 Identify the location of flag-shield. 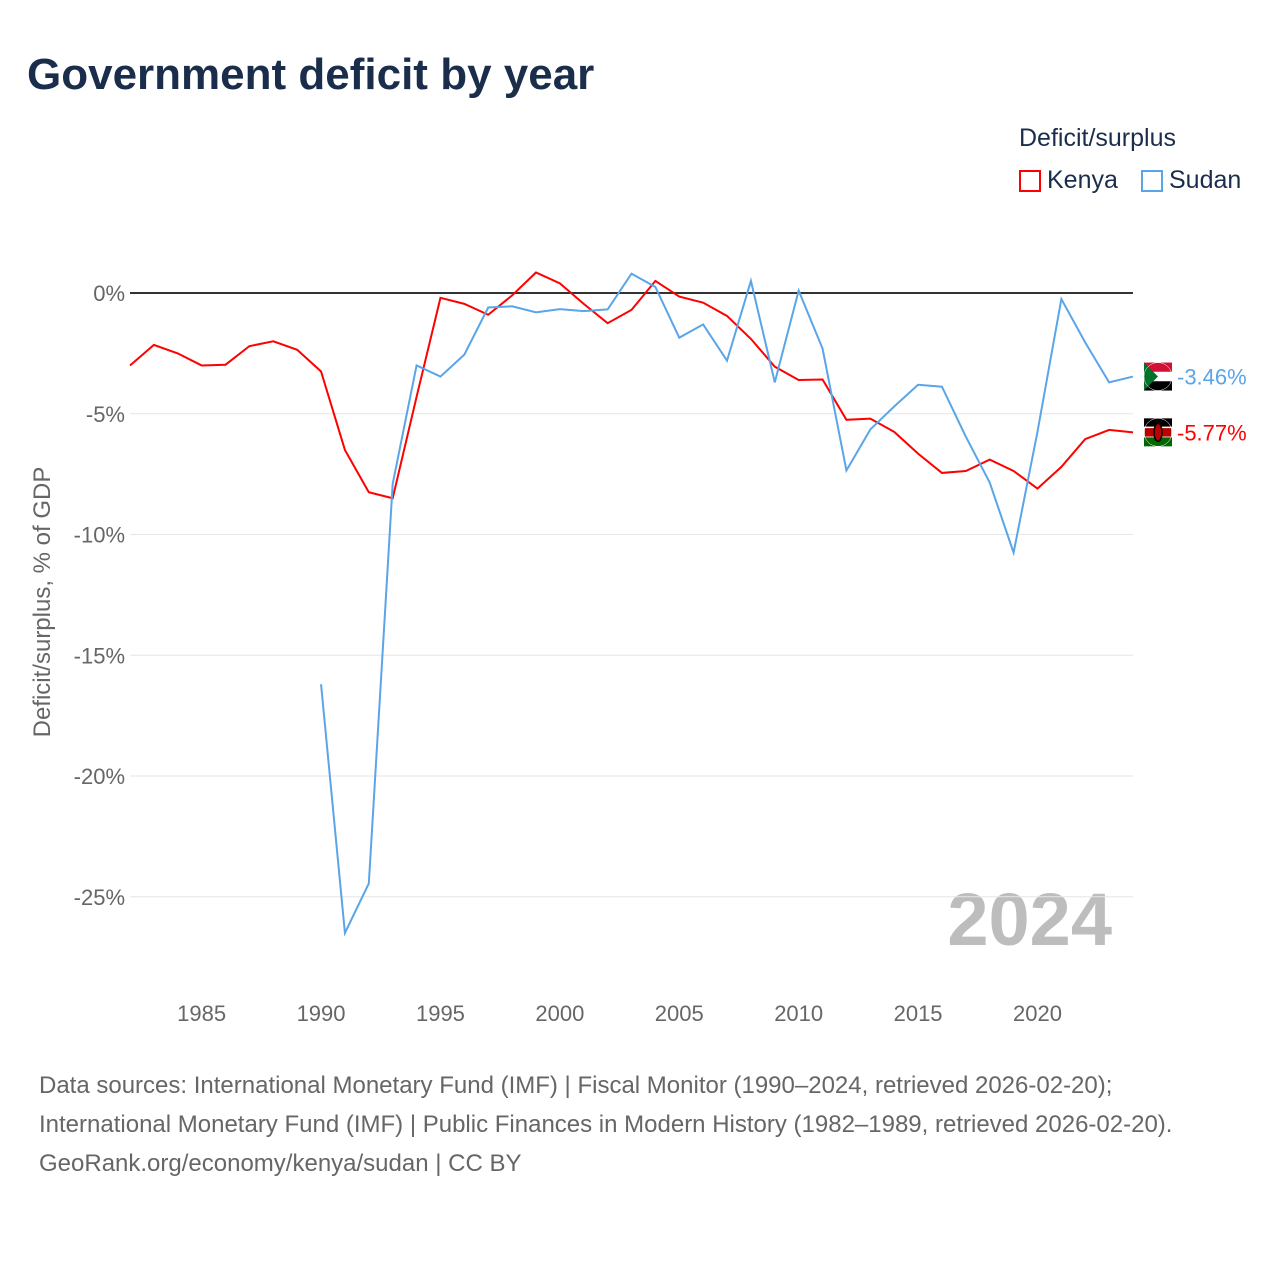
(1158, 432).